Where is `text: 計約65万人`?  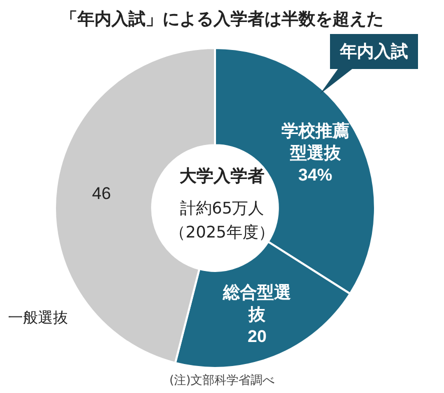
text: 計約65万人 is located at coordinates (222, 208).